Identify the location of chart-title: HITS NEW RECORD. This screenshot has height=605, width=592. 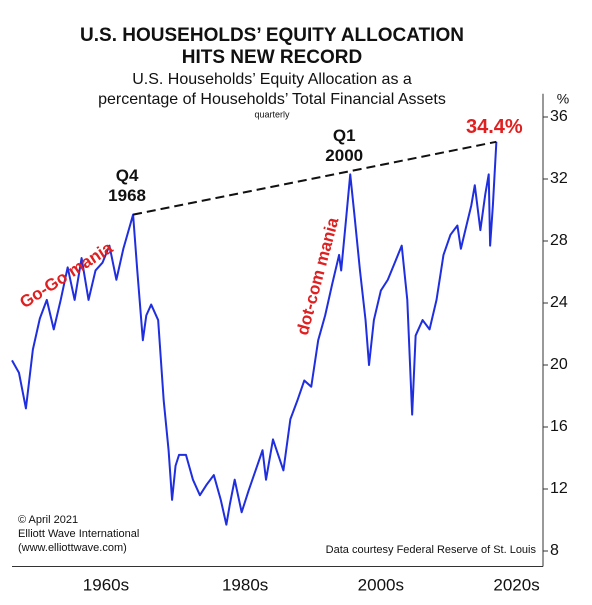
(272, 57).